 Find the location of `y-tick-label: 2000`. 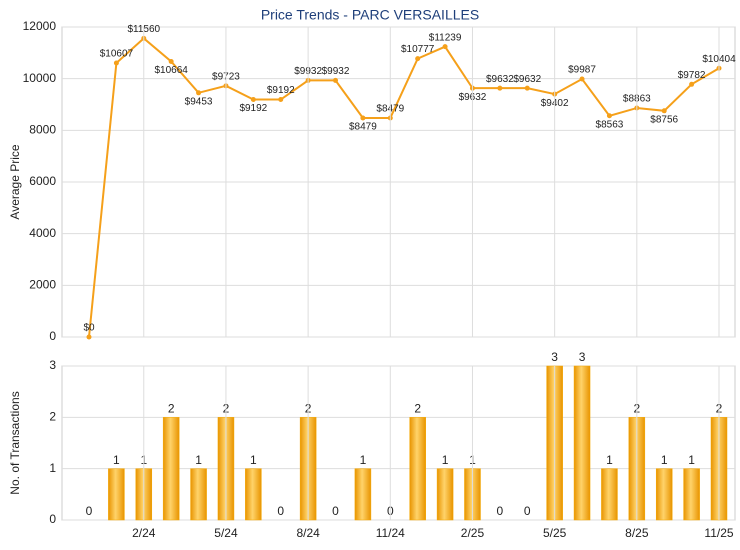

y-tick-label: 2000 is located at coordinates (42, 285).